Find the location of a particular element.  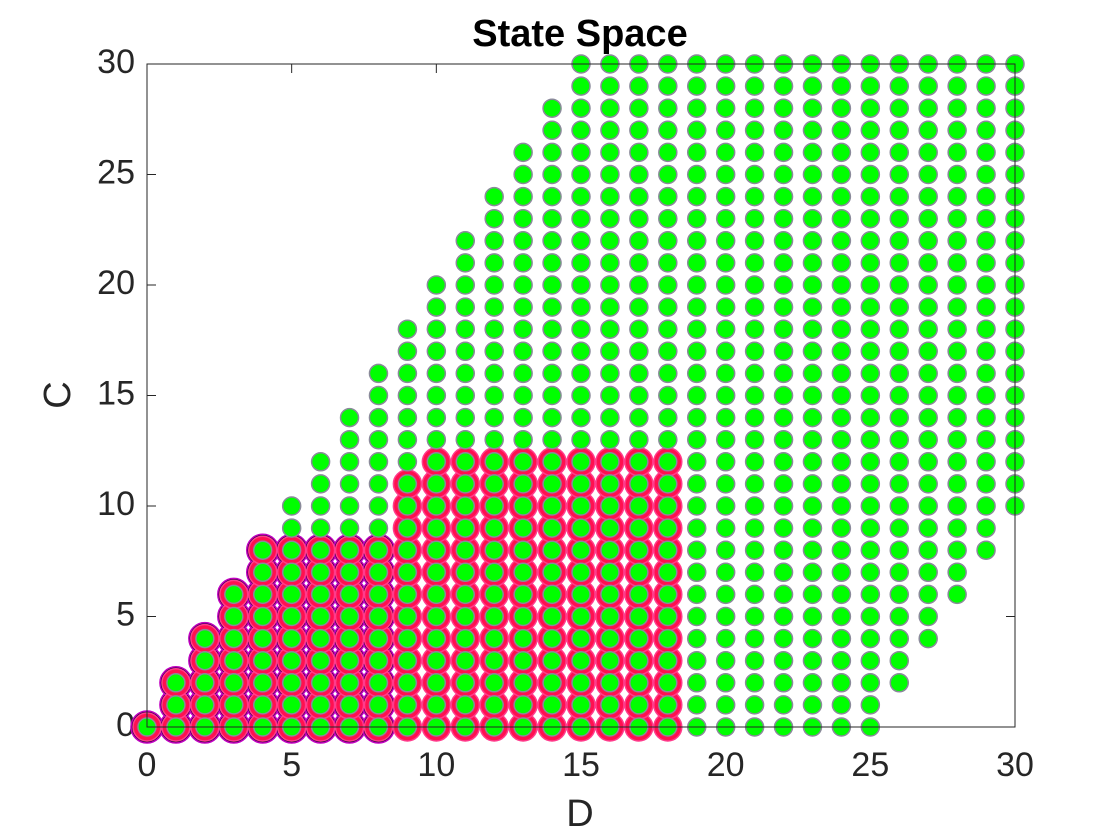

x-tick-label: 15 is located at coordinates (581, 765).